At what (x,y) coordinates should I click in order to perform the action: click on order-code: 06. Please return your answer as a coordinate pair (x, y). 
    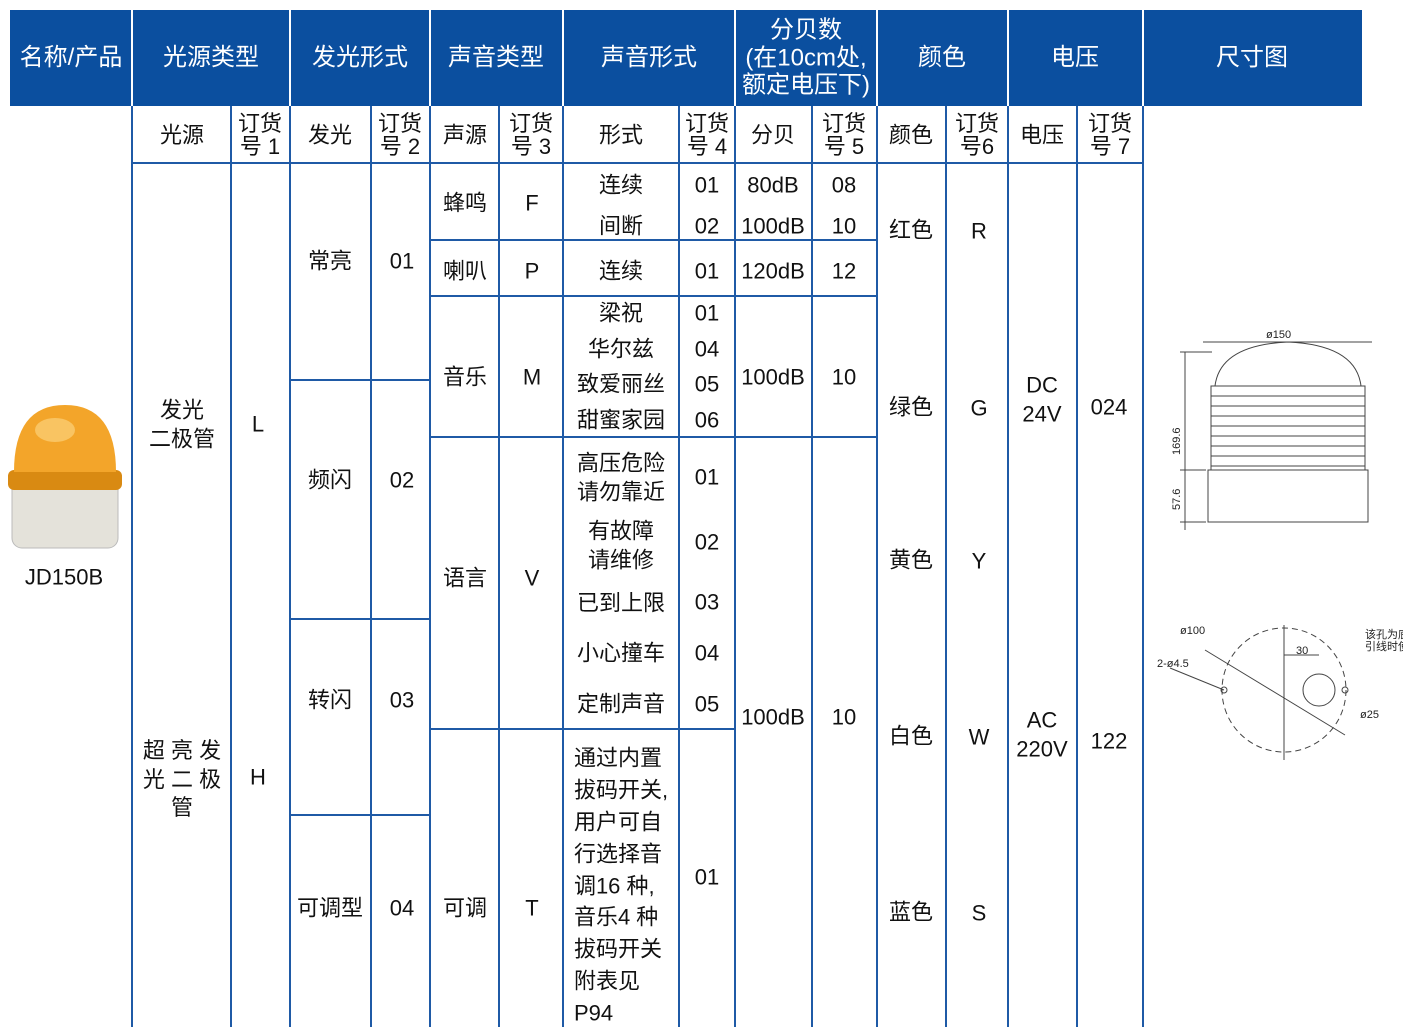
    Looking at the image, I should click on (707, 420).